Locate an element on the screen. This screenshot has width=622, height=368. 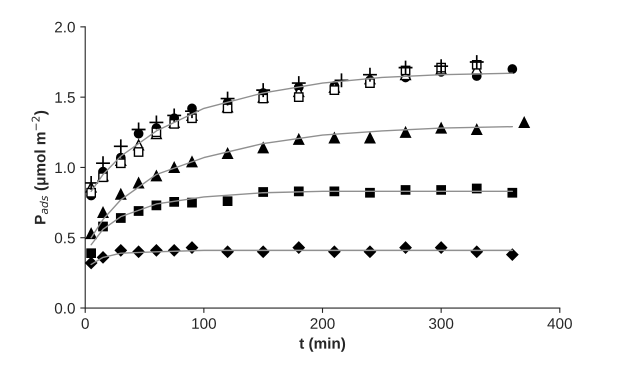
x-tick-label: 300 is located at coordinates (441, 323).